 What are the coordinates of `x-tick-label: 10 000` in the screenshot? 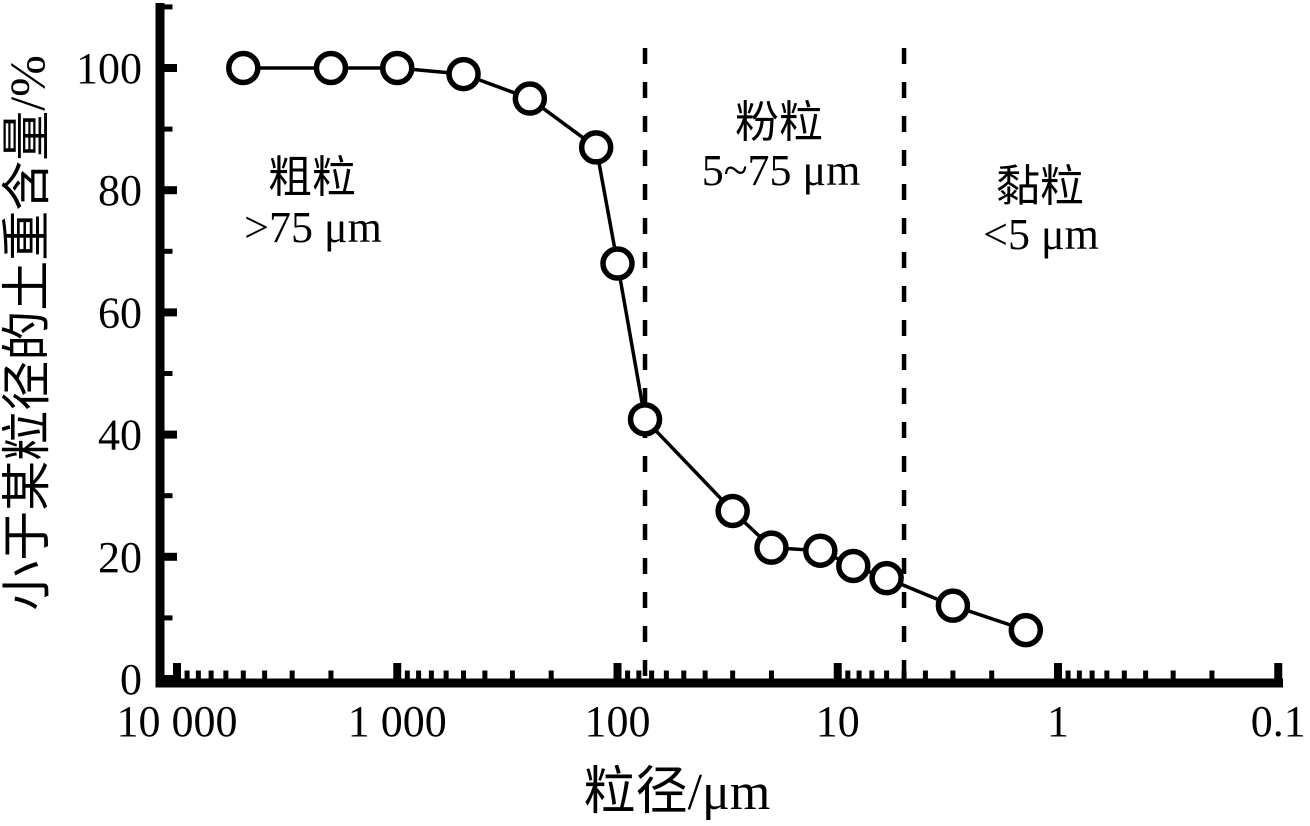 It's located at (177, 721).